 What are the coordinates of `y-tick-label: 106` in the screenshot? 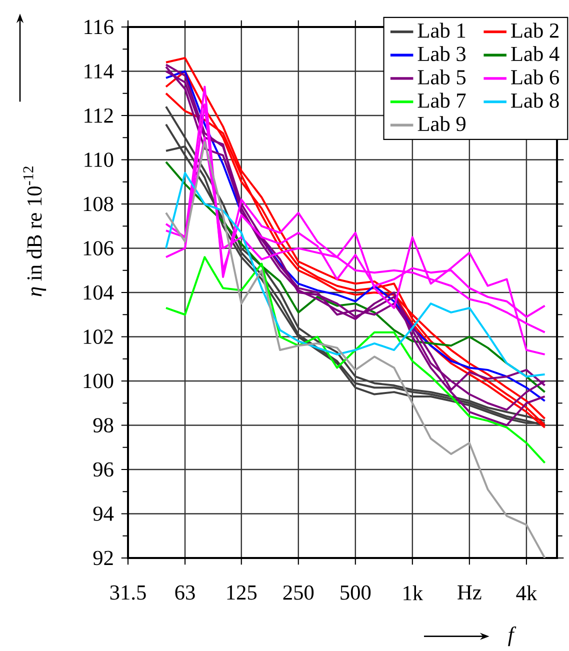 It's located at (99, 248).